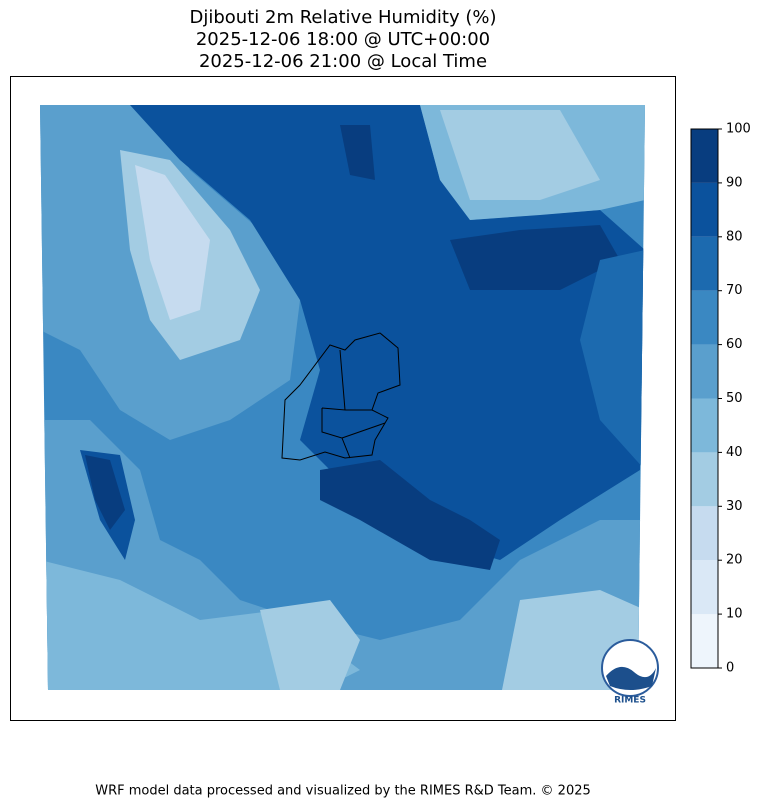 The width and height of the screenshot is (764, 808). What do you see at coordinates (730, 668) in the screenshot?
I see `colorbar-tick-label: 0` at bounding box center [730, 668].